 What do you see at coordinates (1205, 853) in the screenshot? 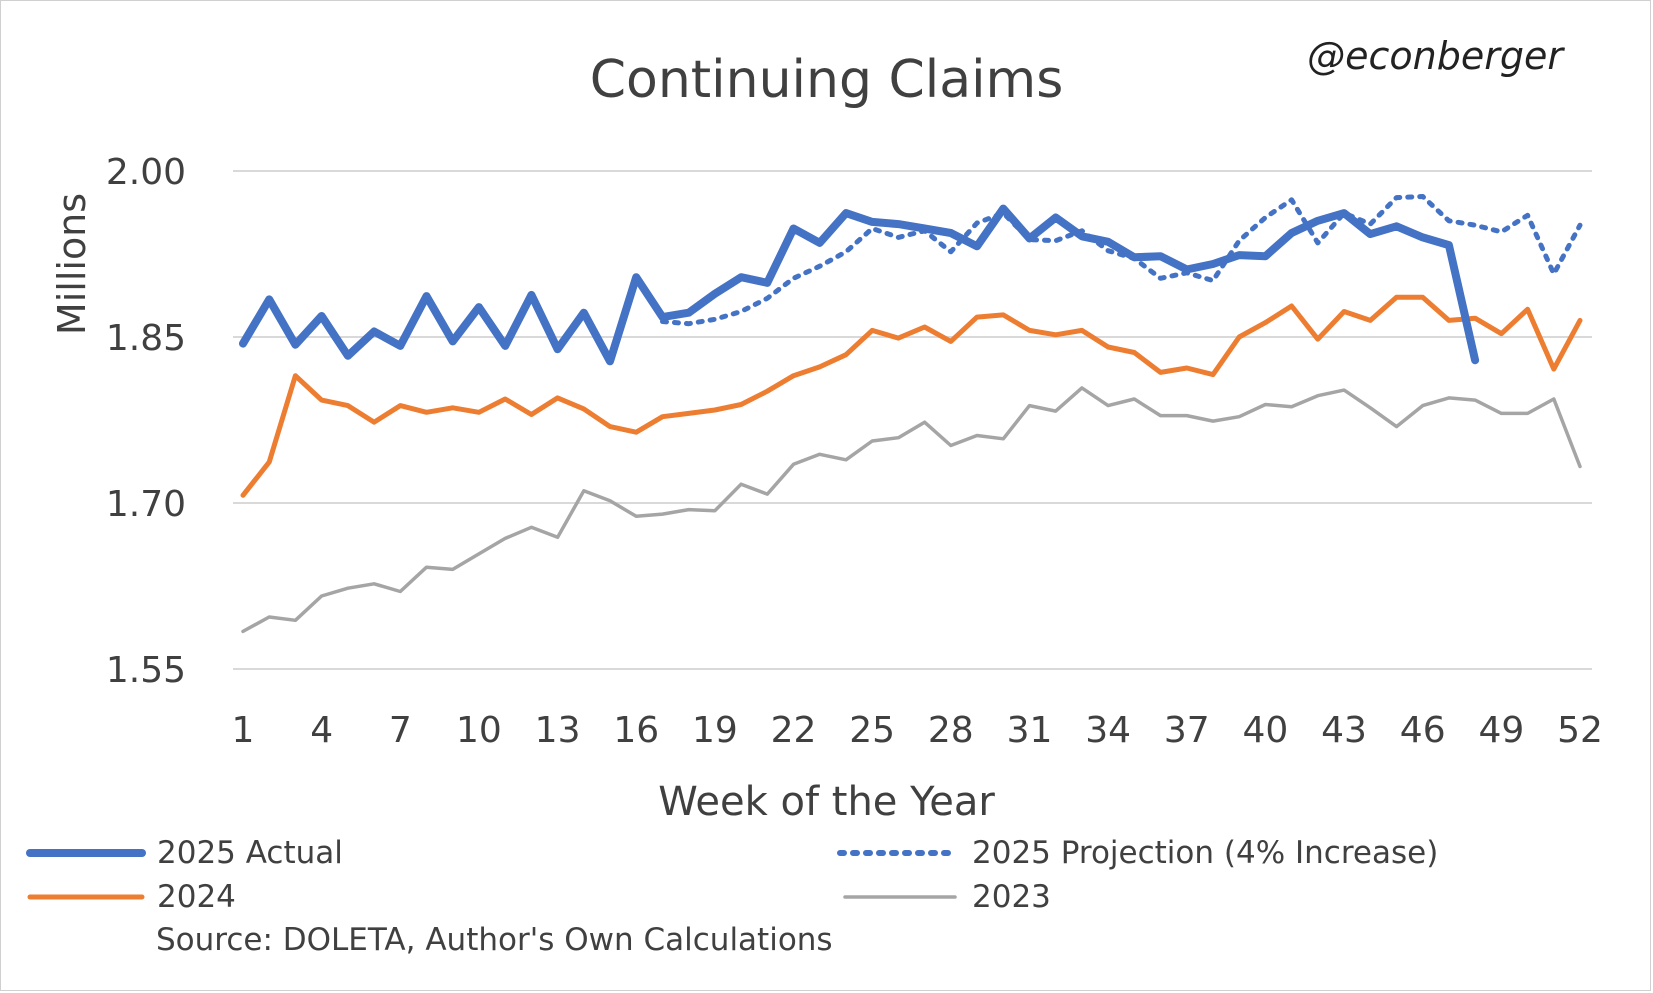
I see `legend-label-2025-projection: 2025 Projection (4% Increase)` at bounding box center [1205, 853].